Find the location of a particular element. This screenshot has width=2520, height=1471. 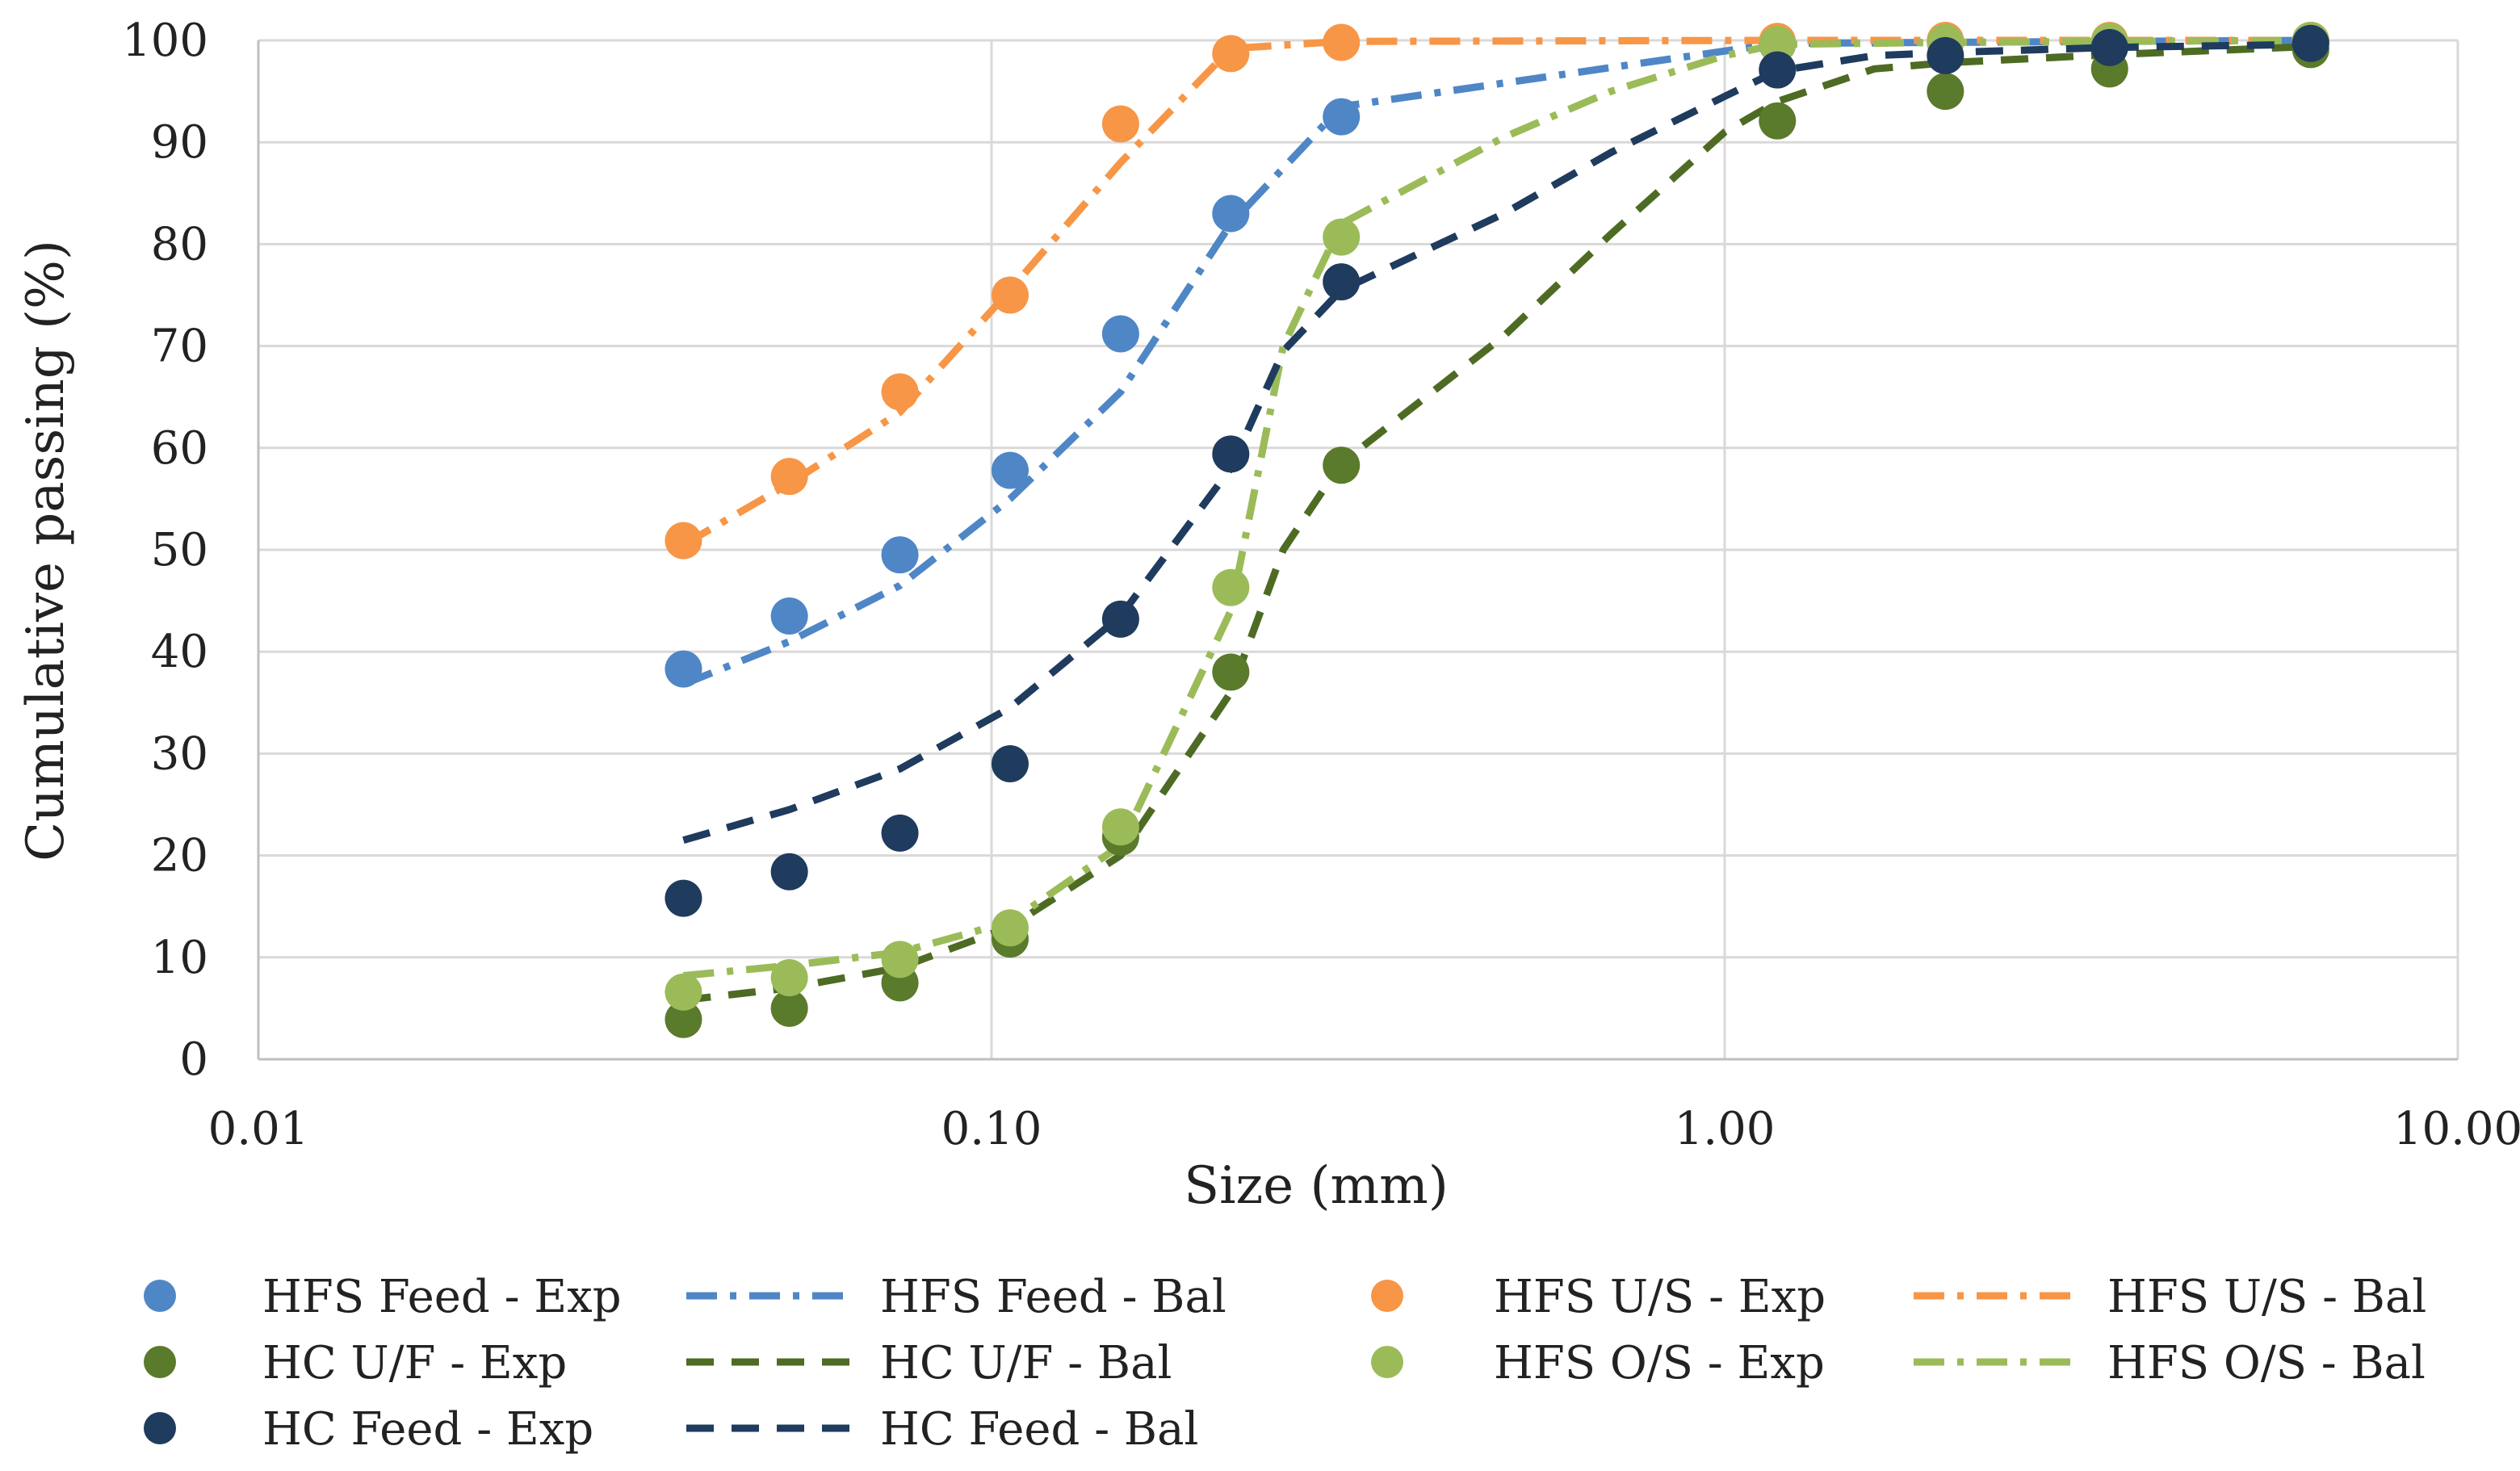

legend-label-hc-feed-exp: HC Feed - Exp is located at coordinates (427, 1429).